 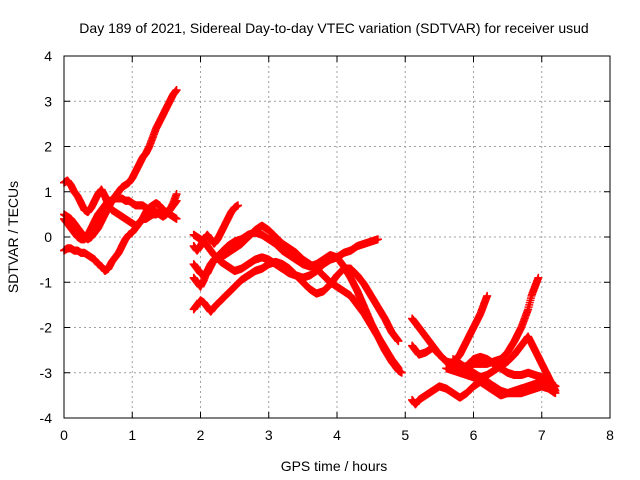 What do you see at coordinates (542, 435) in the screenshot?
I see `x-tick-label: 7` at bounding box center [542, 435].